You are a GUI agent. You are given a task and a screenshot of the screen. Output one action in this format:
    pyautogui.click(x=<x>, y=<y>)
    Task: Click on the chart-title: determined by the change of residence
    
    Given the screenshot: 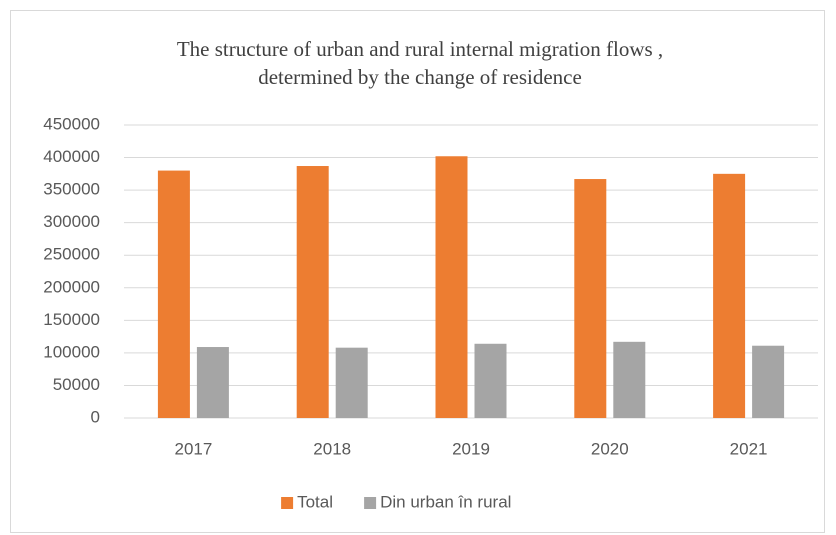 What is the action you would take?
    pyautogui.click(x=420, y=77)
    